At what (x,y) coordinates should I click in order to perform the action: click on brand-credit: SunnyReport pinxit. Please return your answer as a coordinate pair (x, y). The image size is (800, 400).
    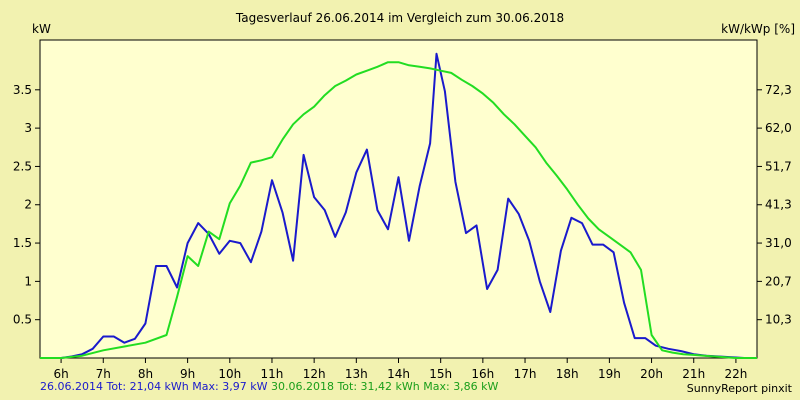
    Looking at the image, I should click on (739, 388).